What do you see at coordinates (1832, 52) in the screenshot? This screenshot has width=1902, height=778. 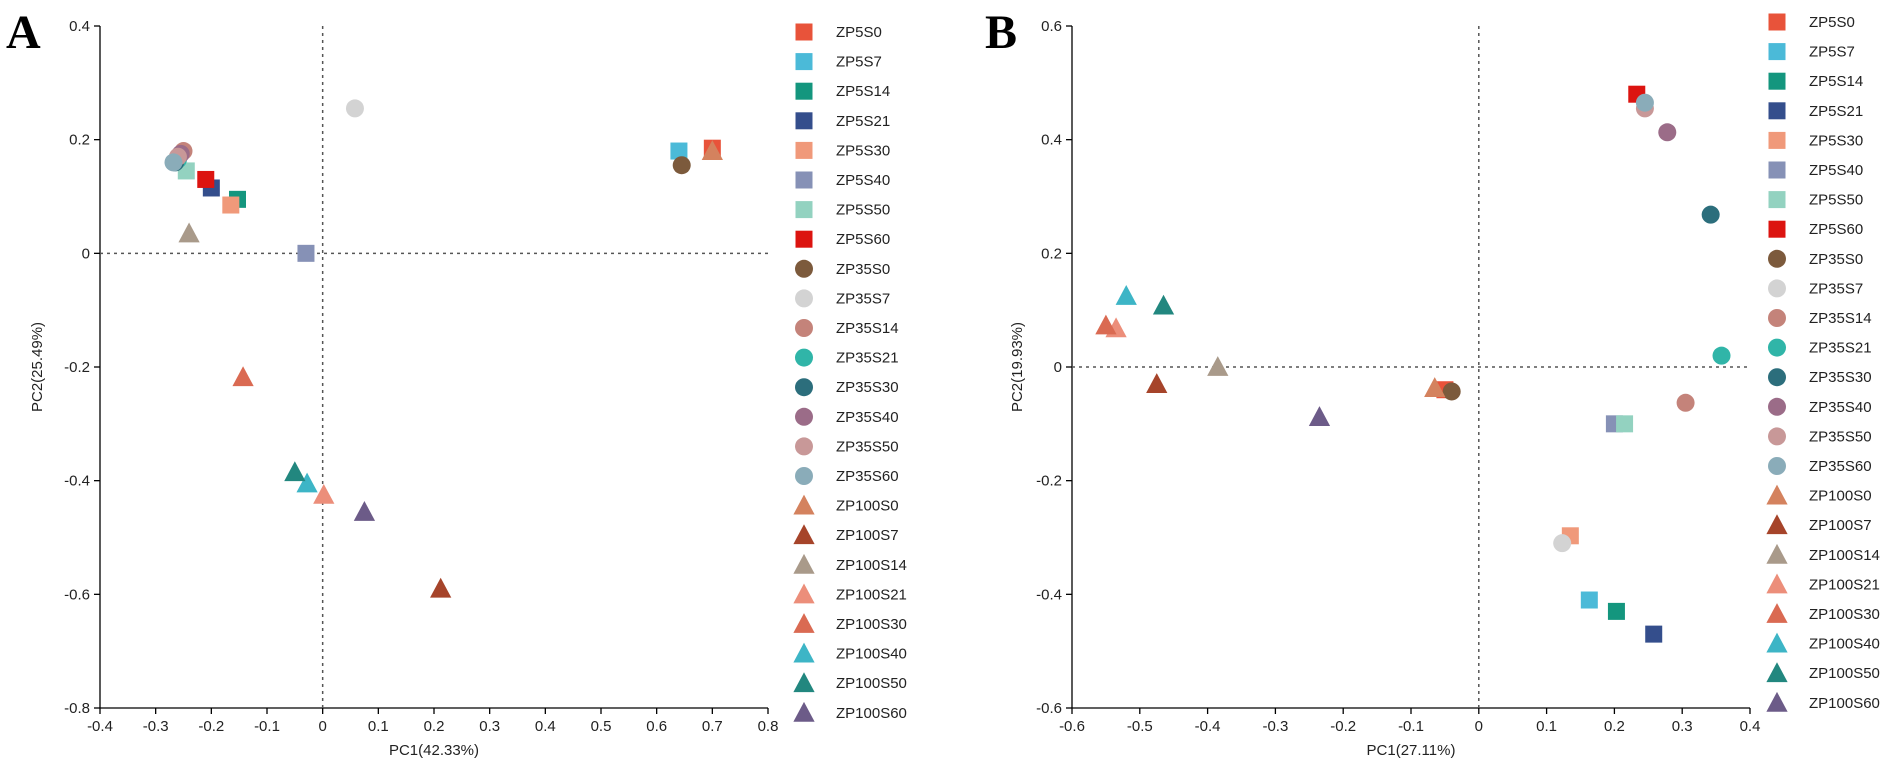 I see `legend-label: ZP5S7` at bounding box center [1832, 52].